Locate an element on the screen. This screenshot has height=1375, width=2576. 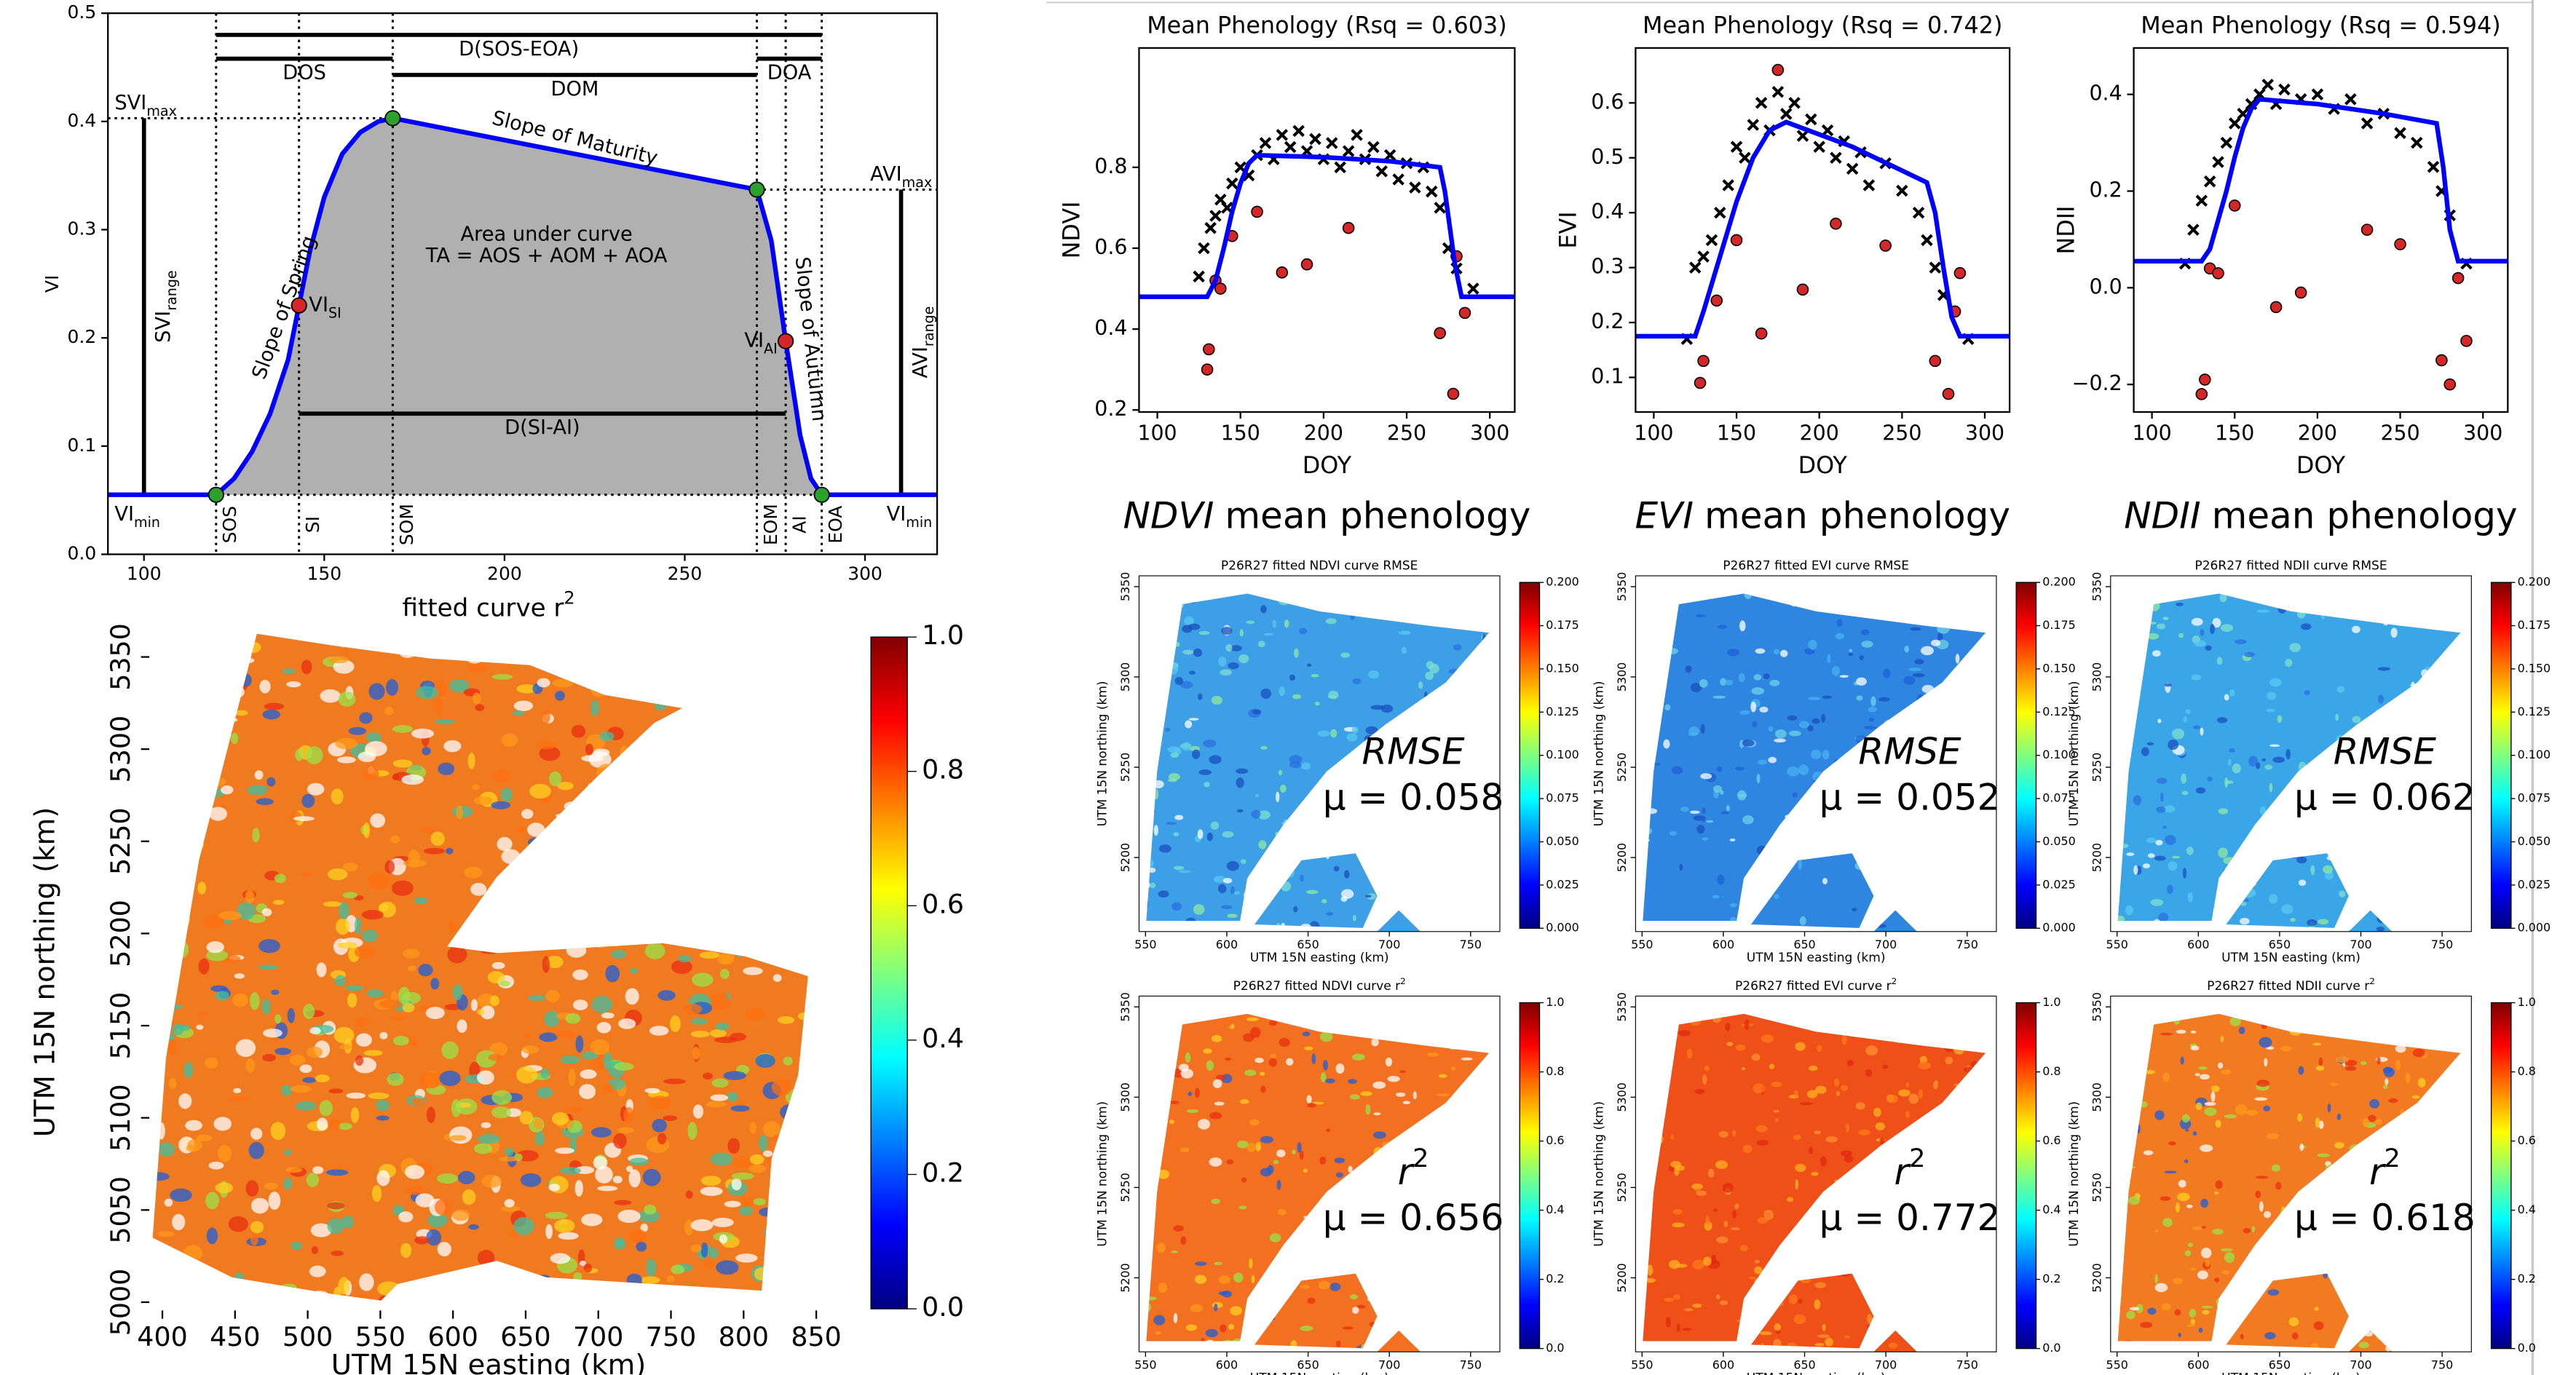
x-tick-label: 300 is located at coordinates (1490, 433).